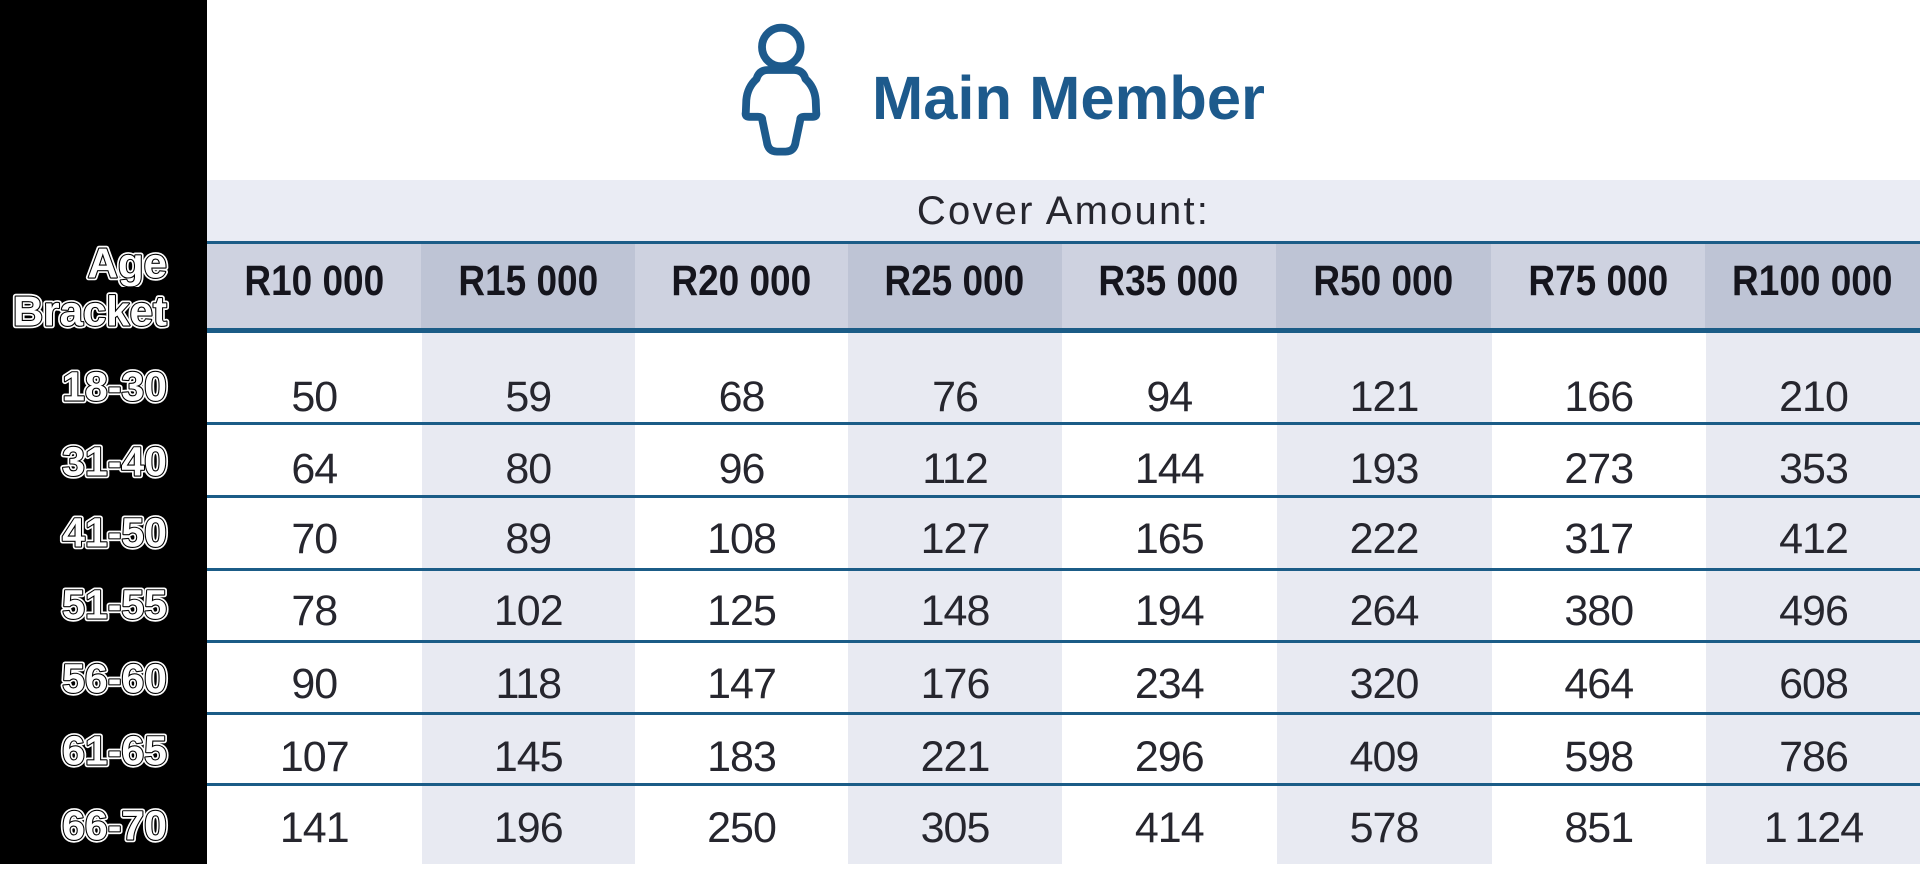 Image resolution: width=1920 pixels, height=869 pixels. I want to click on svg-text: 31-40, so click(114, 462).